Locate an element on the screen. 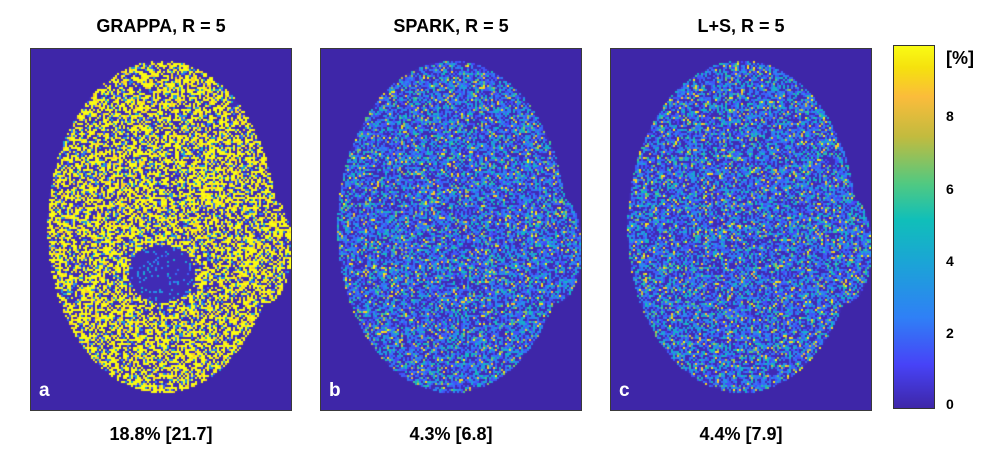 This screenshot has width=1002, height=454. colorbar-tick-2: 2 is located at coordinates (950, 333).